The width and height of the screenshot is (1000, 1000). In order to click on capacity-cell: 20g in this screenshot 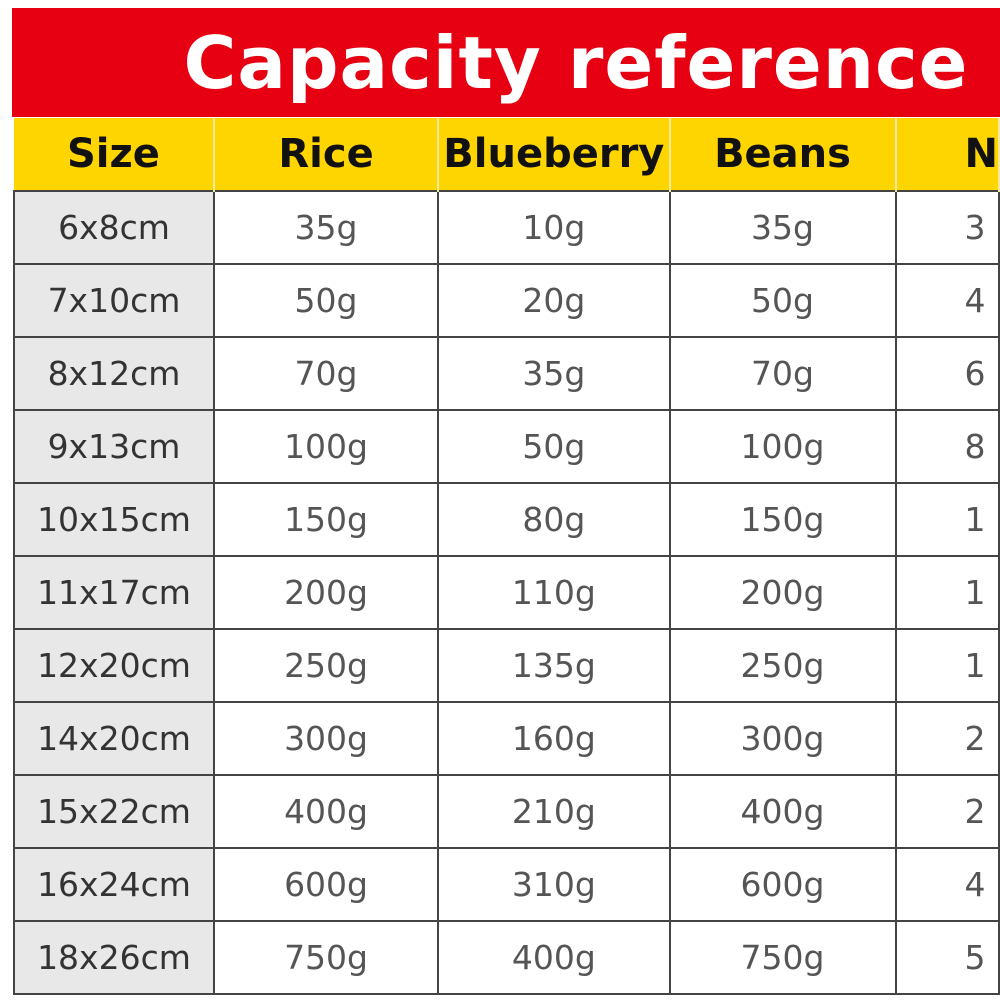, I will do `click(554, 300)`.